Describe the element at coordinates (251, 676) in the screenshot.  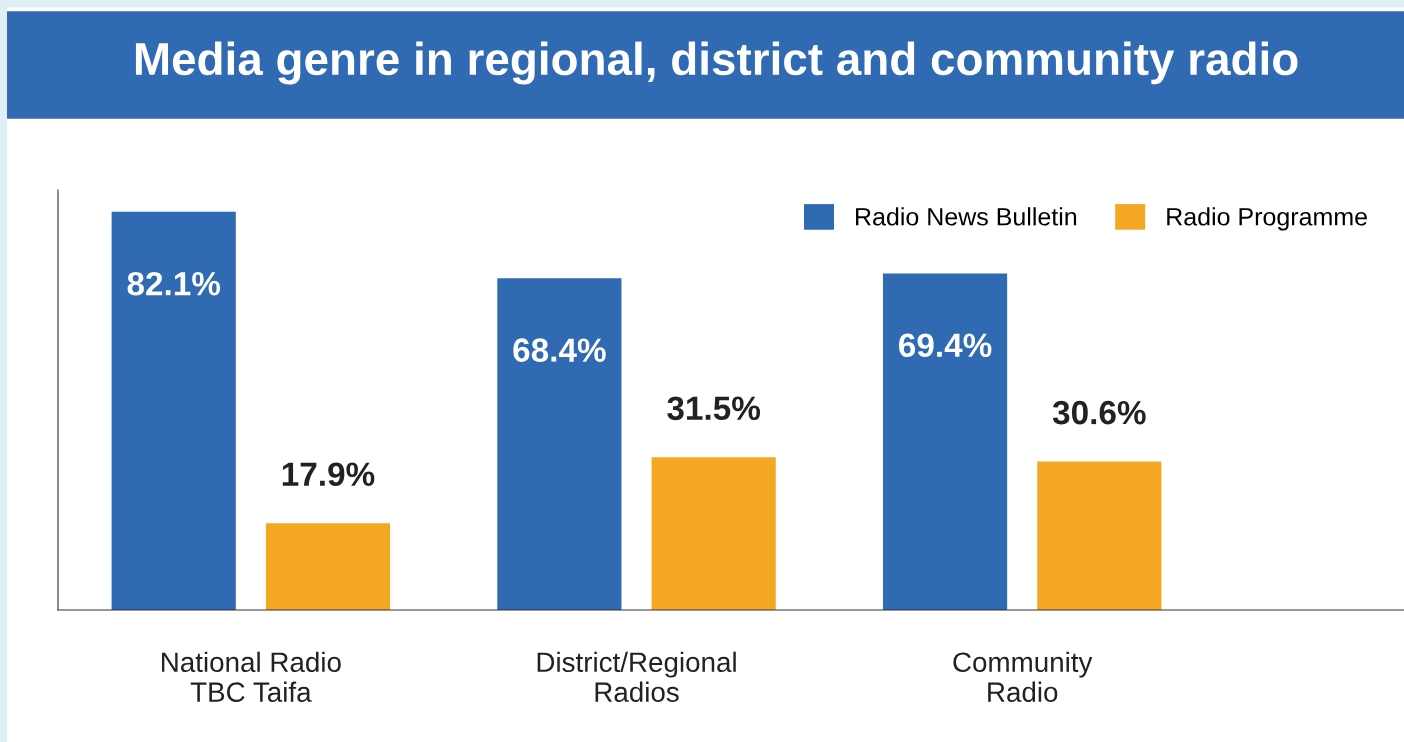
I see `x-tick-label: National Radio TBC Taifa` at that location.